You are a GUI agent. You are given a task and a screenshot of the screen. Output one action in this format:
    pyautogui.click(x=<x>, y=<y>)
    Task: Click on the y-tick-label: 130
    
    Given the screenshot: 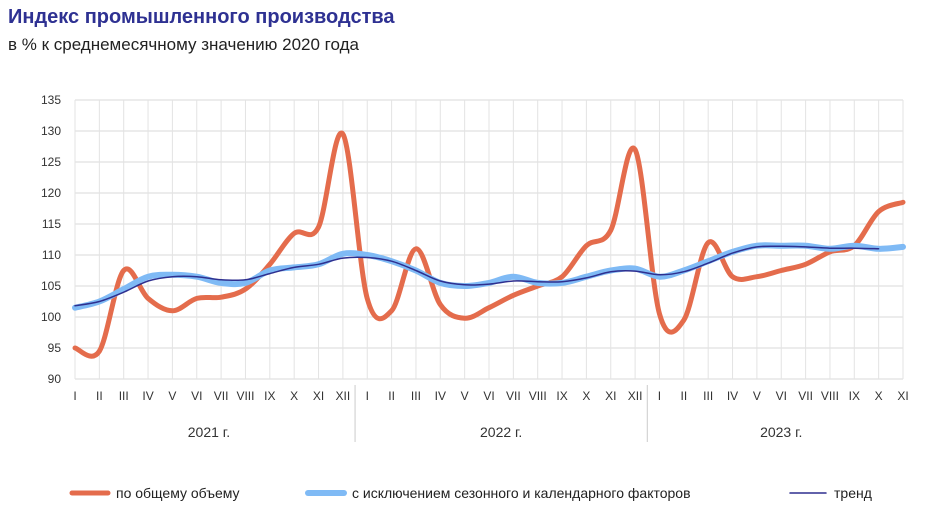 What is the action you would take?
    pyautogui.click(x=51, y=131)
    